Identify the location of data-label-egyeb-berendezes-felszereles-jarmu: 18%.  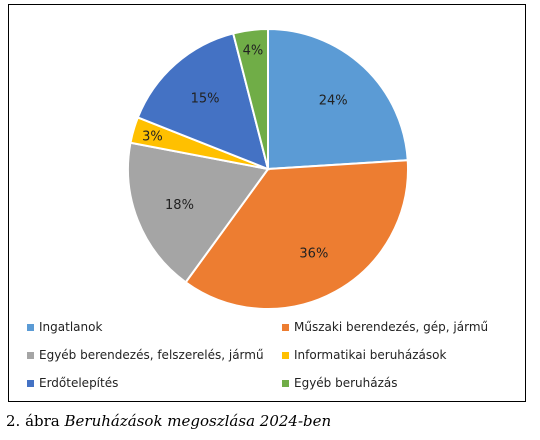
(179, 205).